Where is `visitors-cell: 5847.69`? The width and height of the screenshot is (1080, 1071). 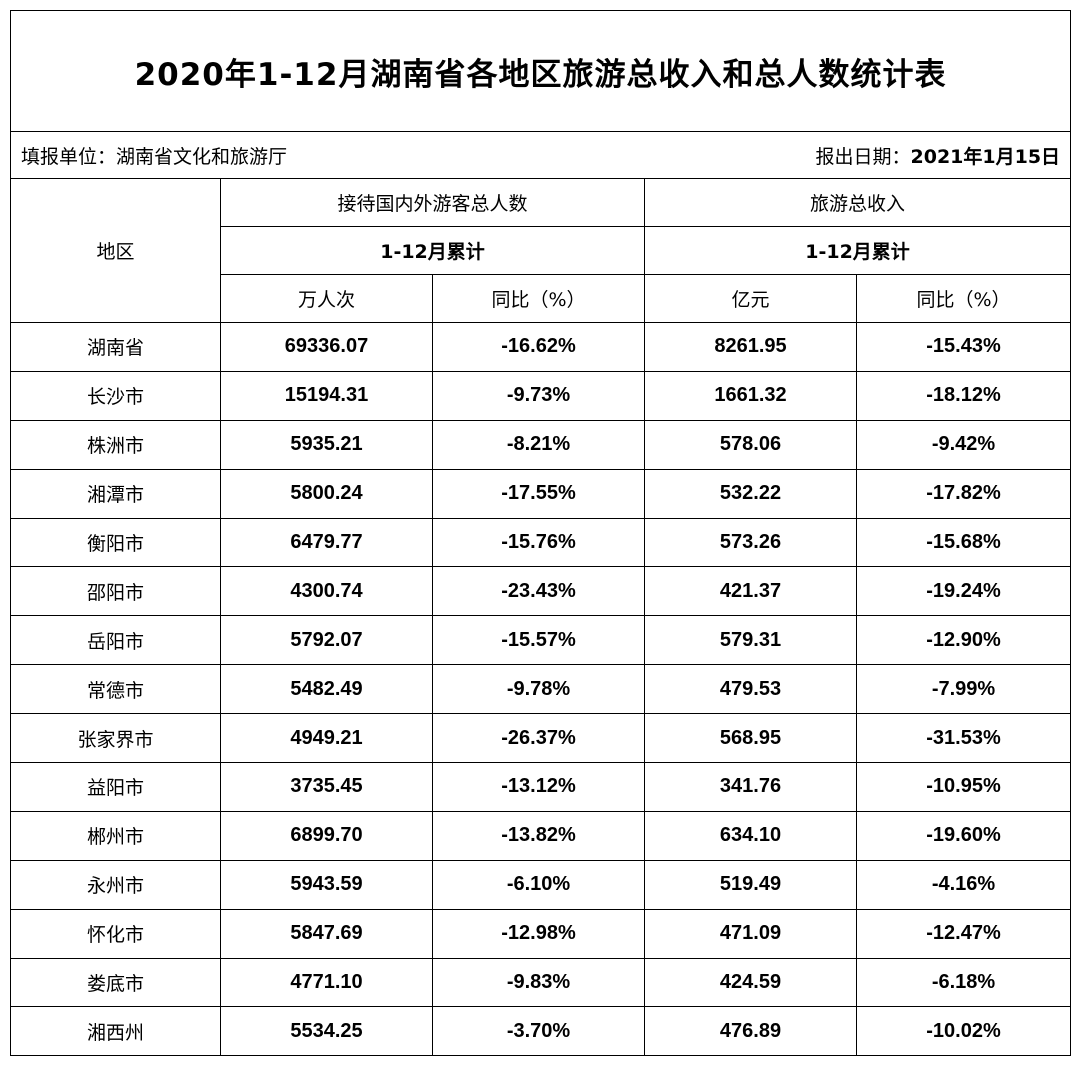 visitors-cell: 5847.69 is located at coordinates (326, 933).